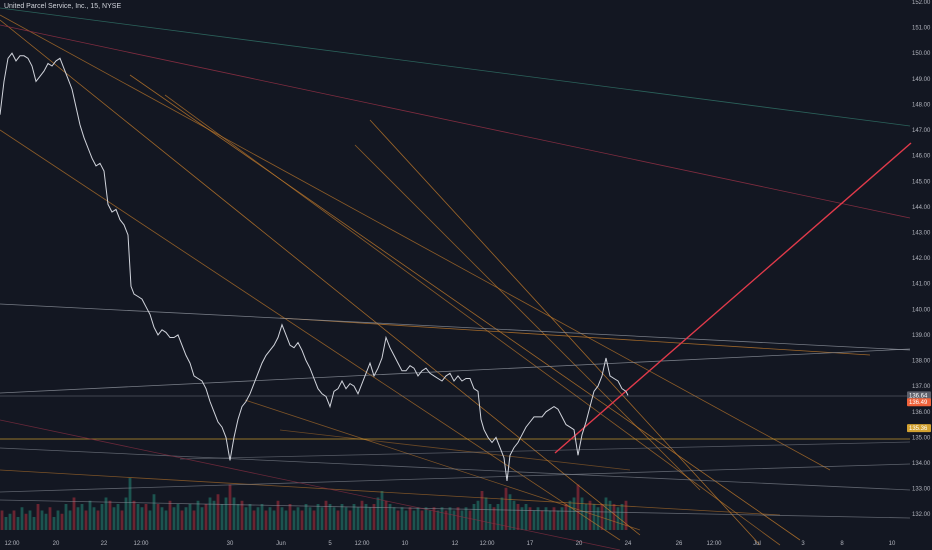 The height and width of the screenshot is (550, 932). Describe the element at coordinates (679, 544) in the screenshot. I see `x-tick-label: 26` at that location.